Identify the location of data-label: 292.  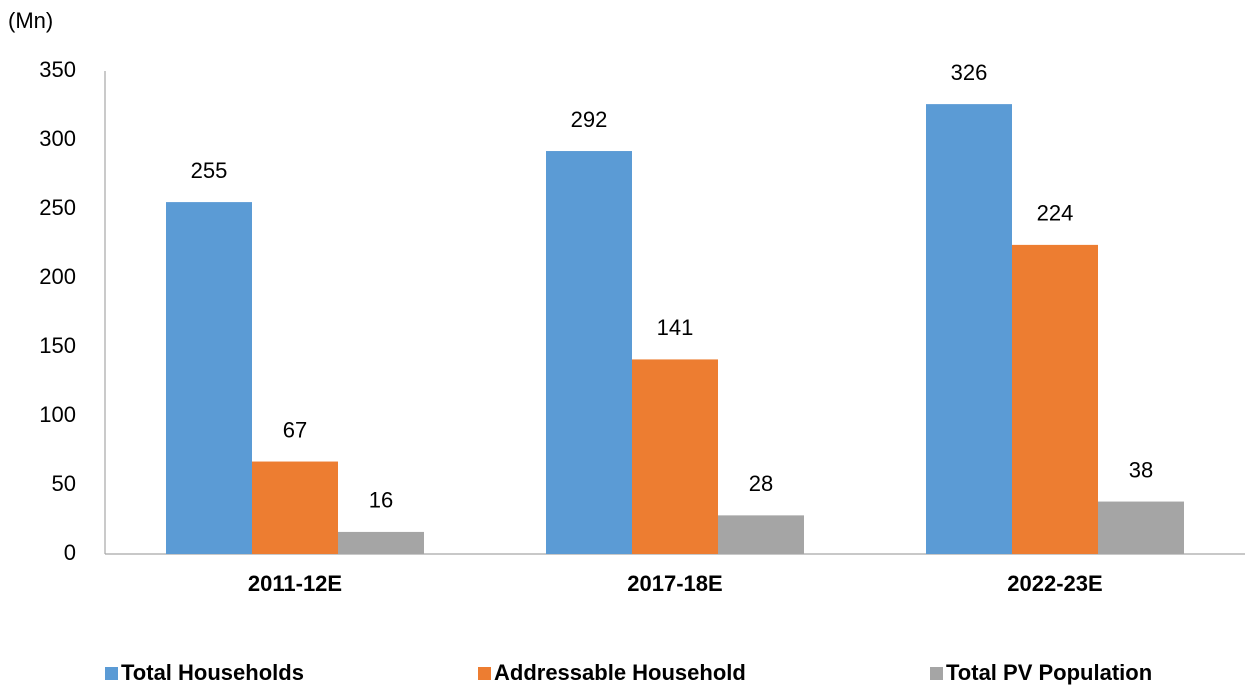
(589, 119).